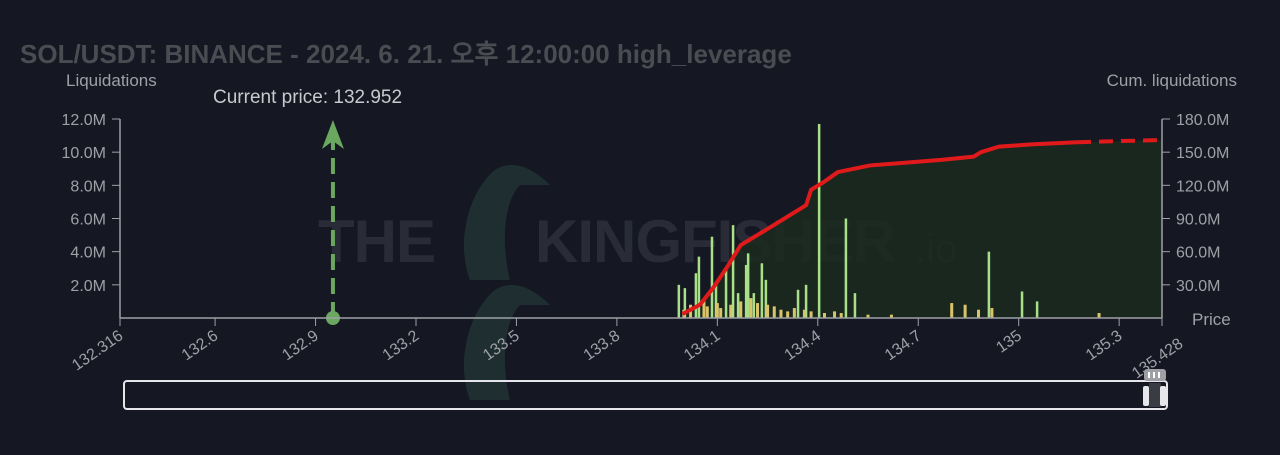 Image resolution: width=1280 pixels, height=455 pixels. I want to click on cumulative-area, so click(922, 229).